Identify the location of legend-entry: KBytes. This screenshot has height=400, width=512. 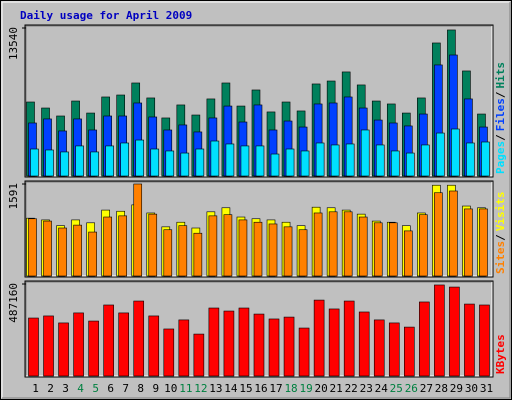
(500, 354).